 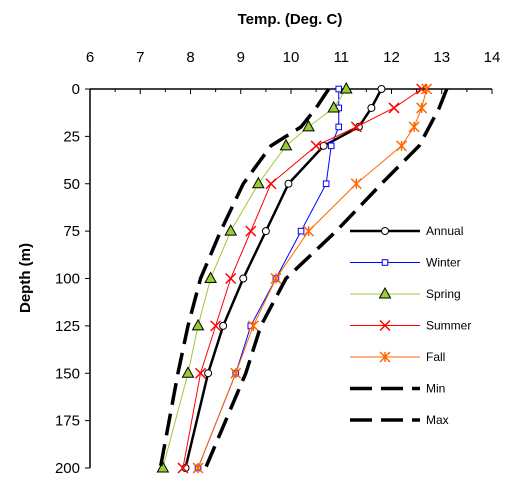 What do you see at coordinates (443, 263) in the screenshot?
I see `legend-label: Winter` at bounding box center [443, 263].